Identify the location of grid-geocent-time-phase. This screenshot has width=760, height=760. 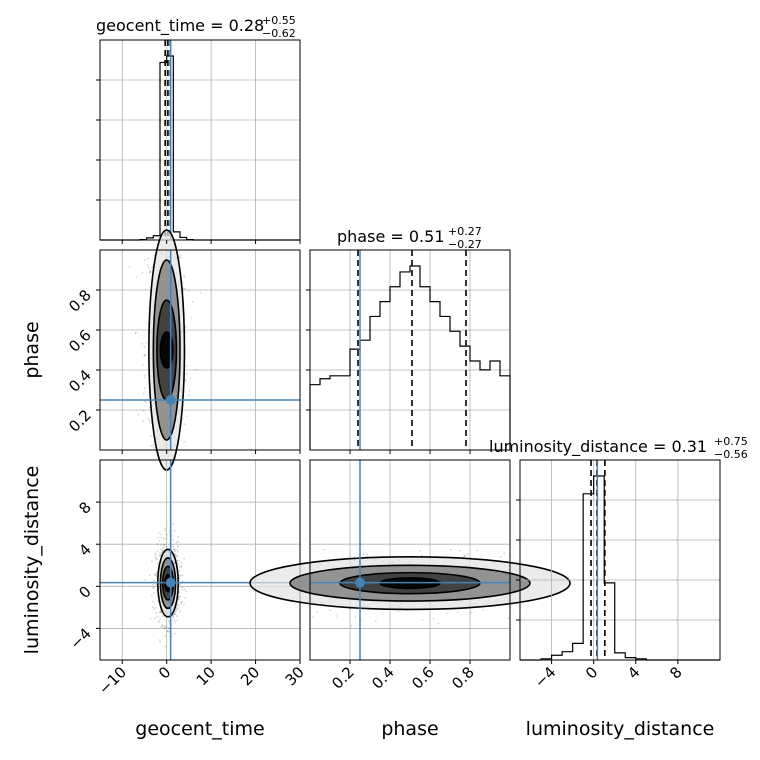
(200, 350).